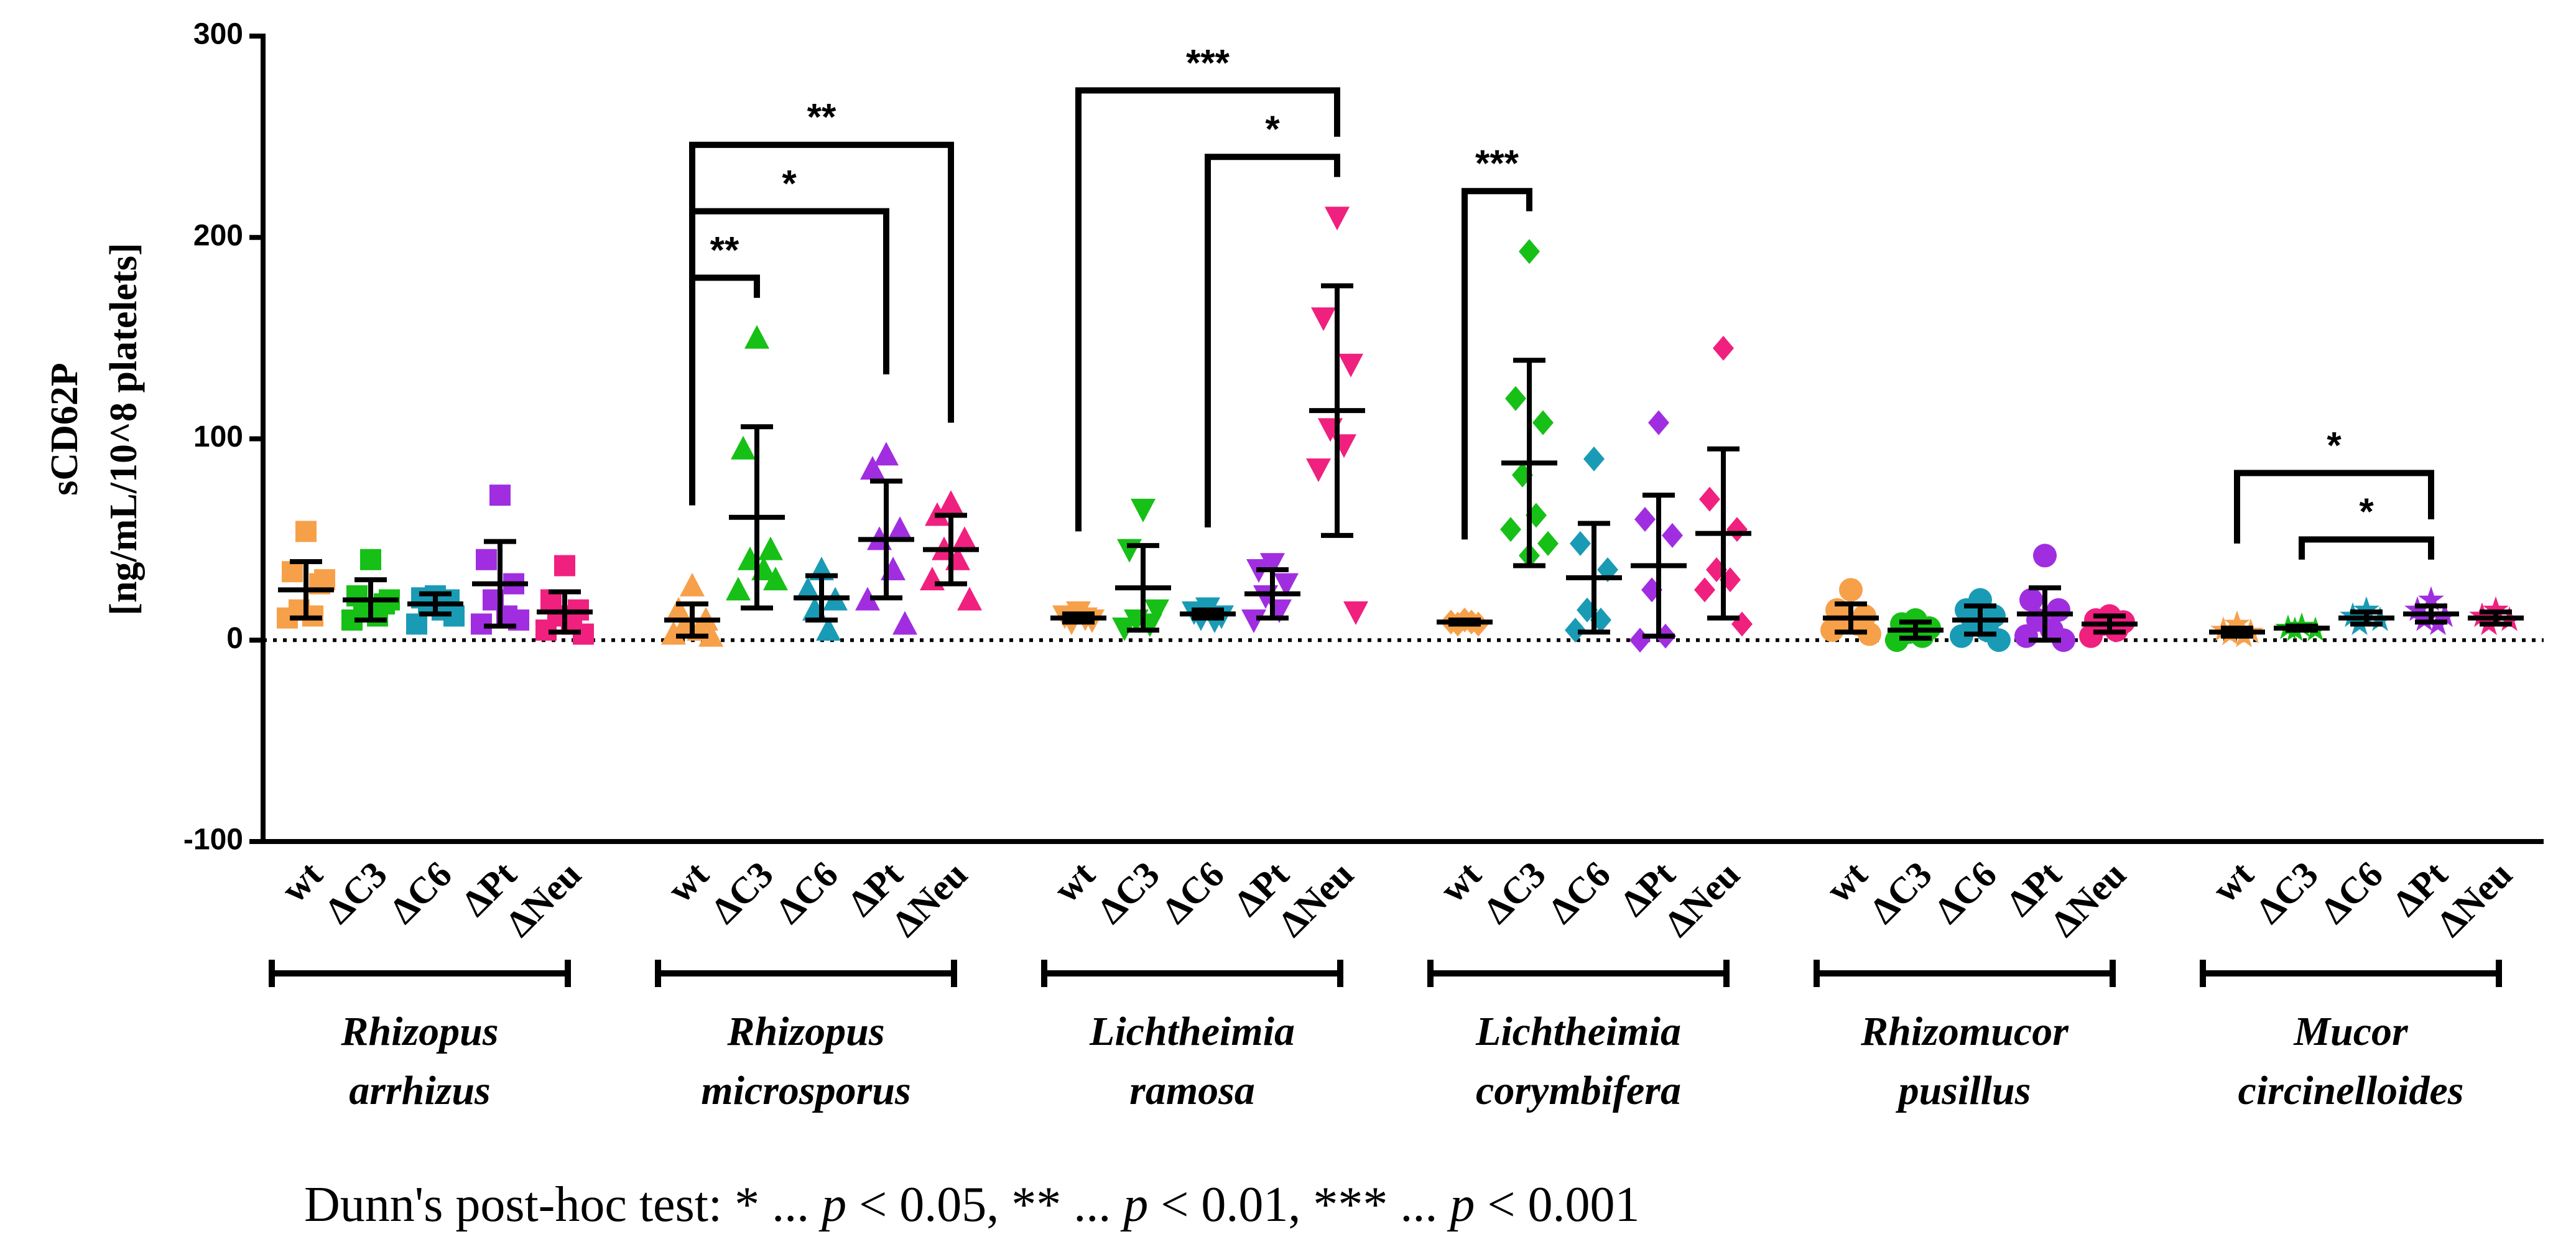  Describe the element at coordinates (1965, 1031) in the screenshot. I see `group-label: Rhizomucor` at that location.